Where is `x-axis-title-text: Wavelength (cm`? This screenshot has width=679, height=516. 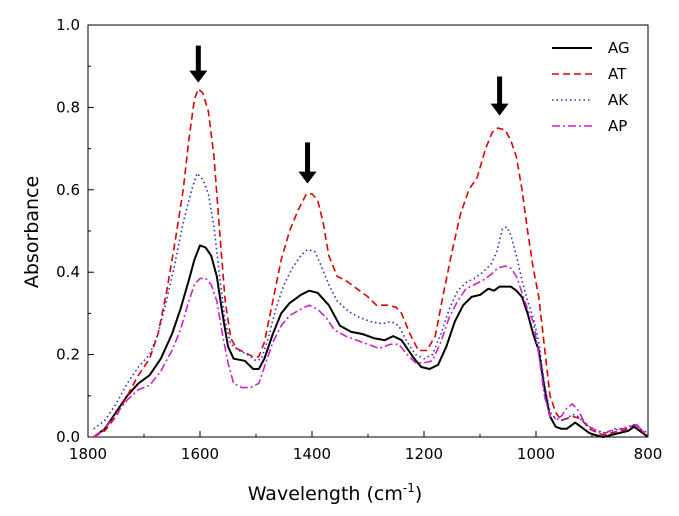
x-axis-title-text: Wavelength (cm is located at coordinates (325, 494).